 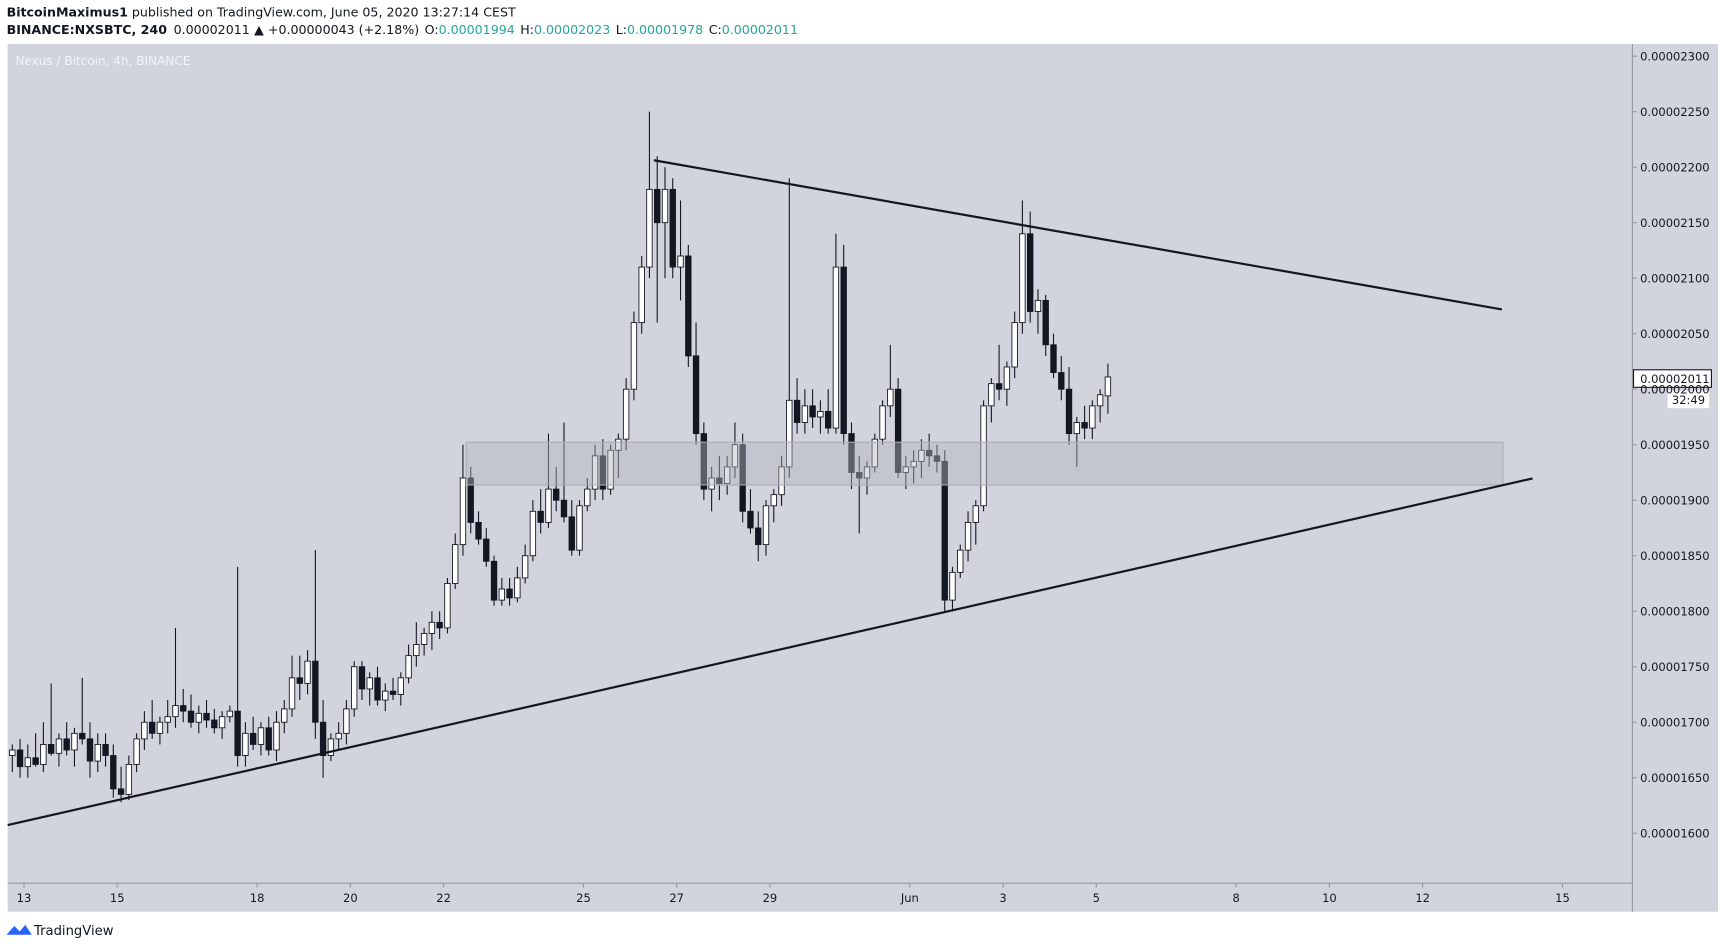 I want to click on price-label: 0.00002011, so click(x=1675, y=379).